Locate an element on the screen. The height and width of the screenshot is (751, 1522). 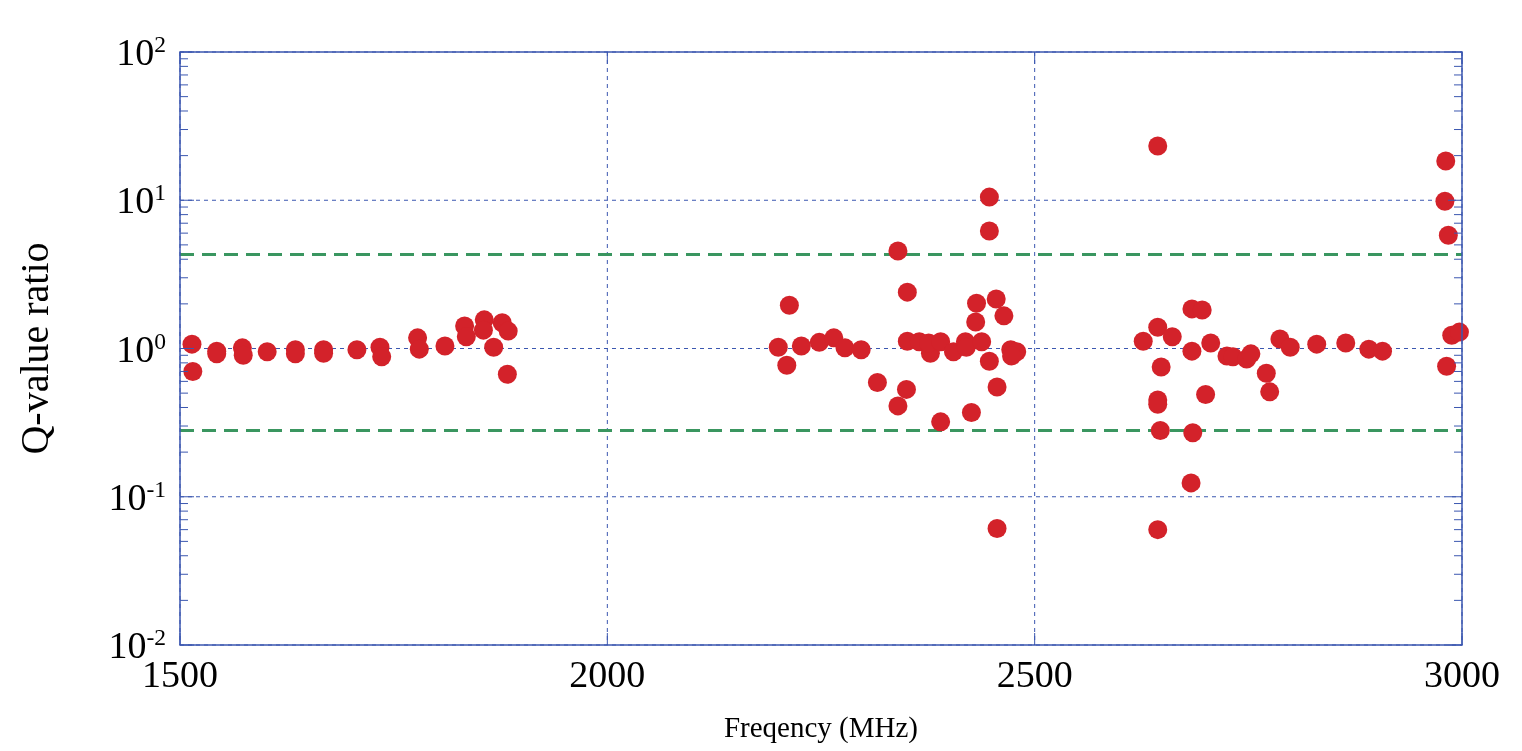
y-tick-label: 10$^{1}$ is located at coordinates (141, 200).